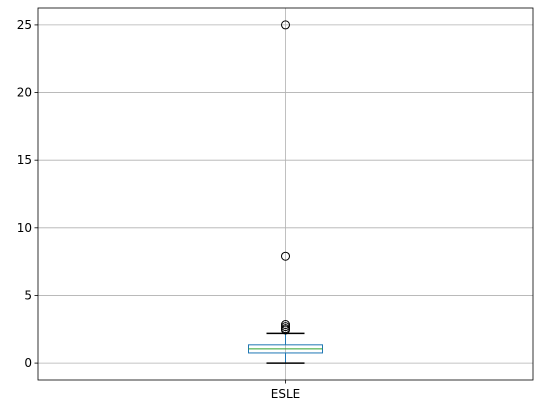 The width and height of the screenshot is (543, 417). What do you see at coordinates (285, 394) in the screenshot?
I see `x-tick-label: ESLE` at bounding box center [285, 394].